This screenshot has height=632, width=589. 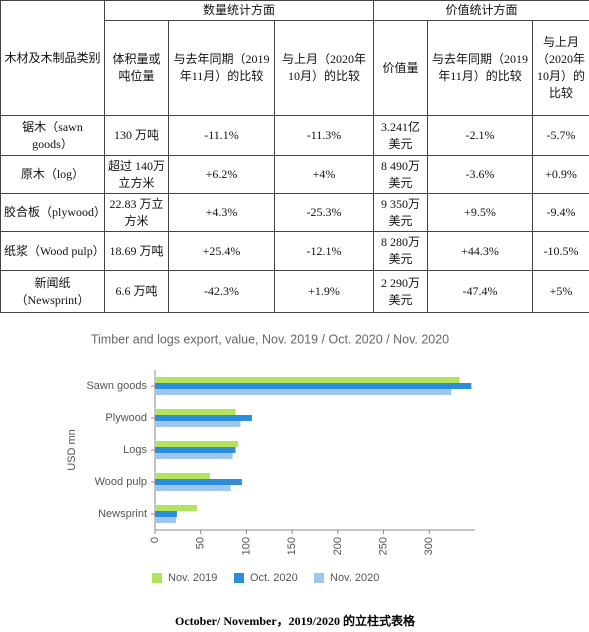 I want to click on table-cell: 新闻纸（Newsprint）, so click(x=52, y=291).